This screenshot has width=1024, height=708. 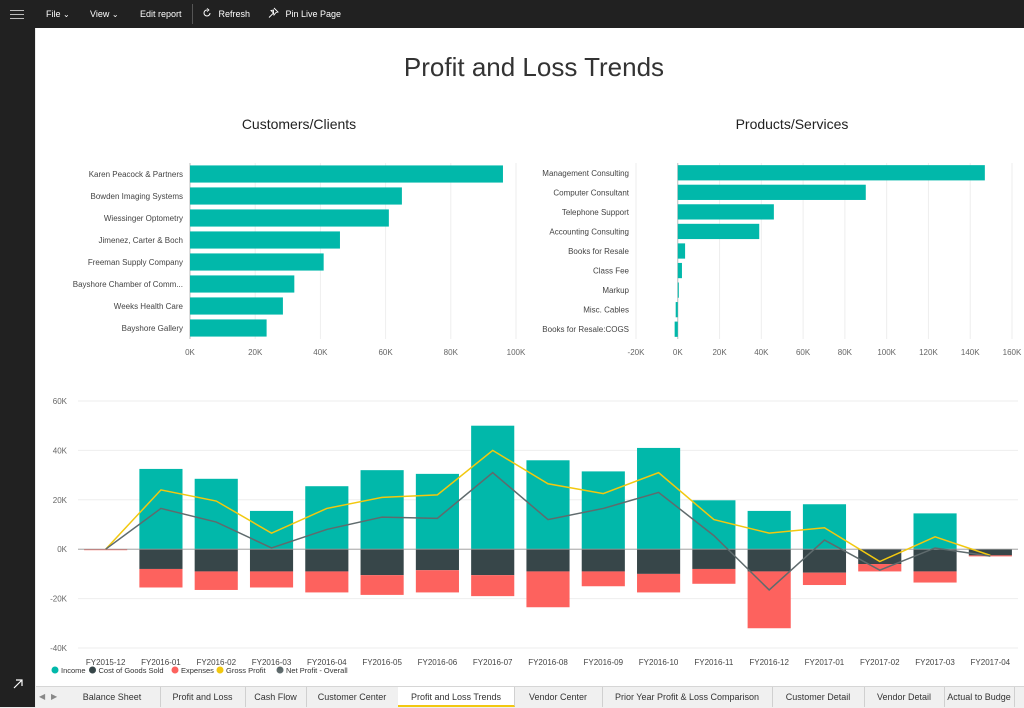 What do you see at coordinates (276, 697) in the screenshot?
I see `tab-cash-flow: Cash Flow` at bounding box center [276, 697].